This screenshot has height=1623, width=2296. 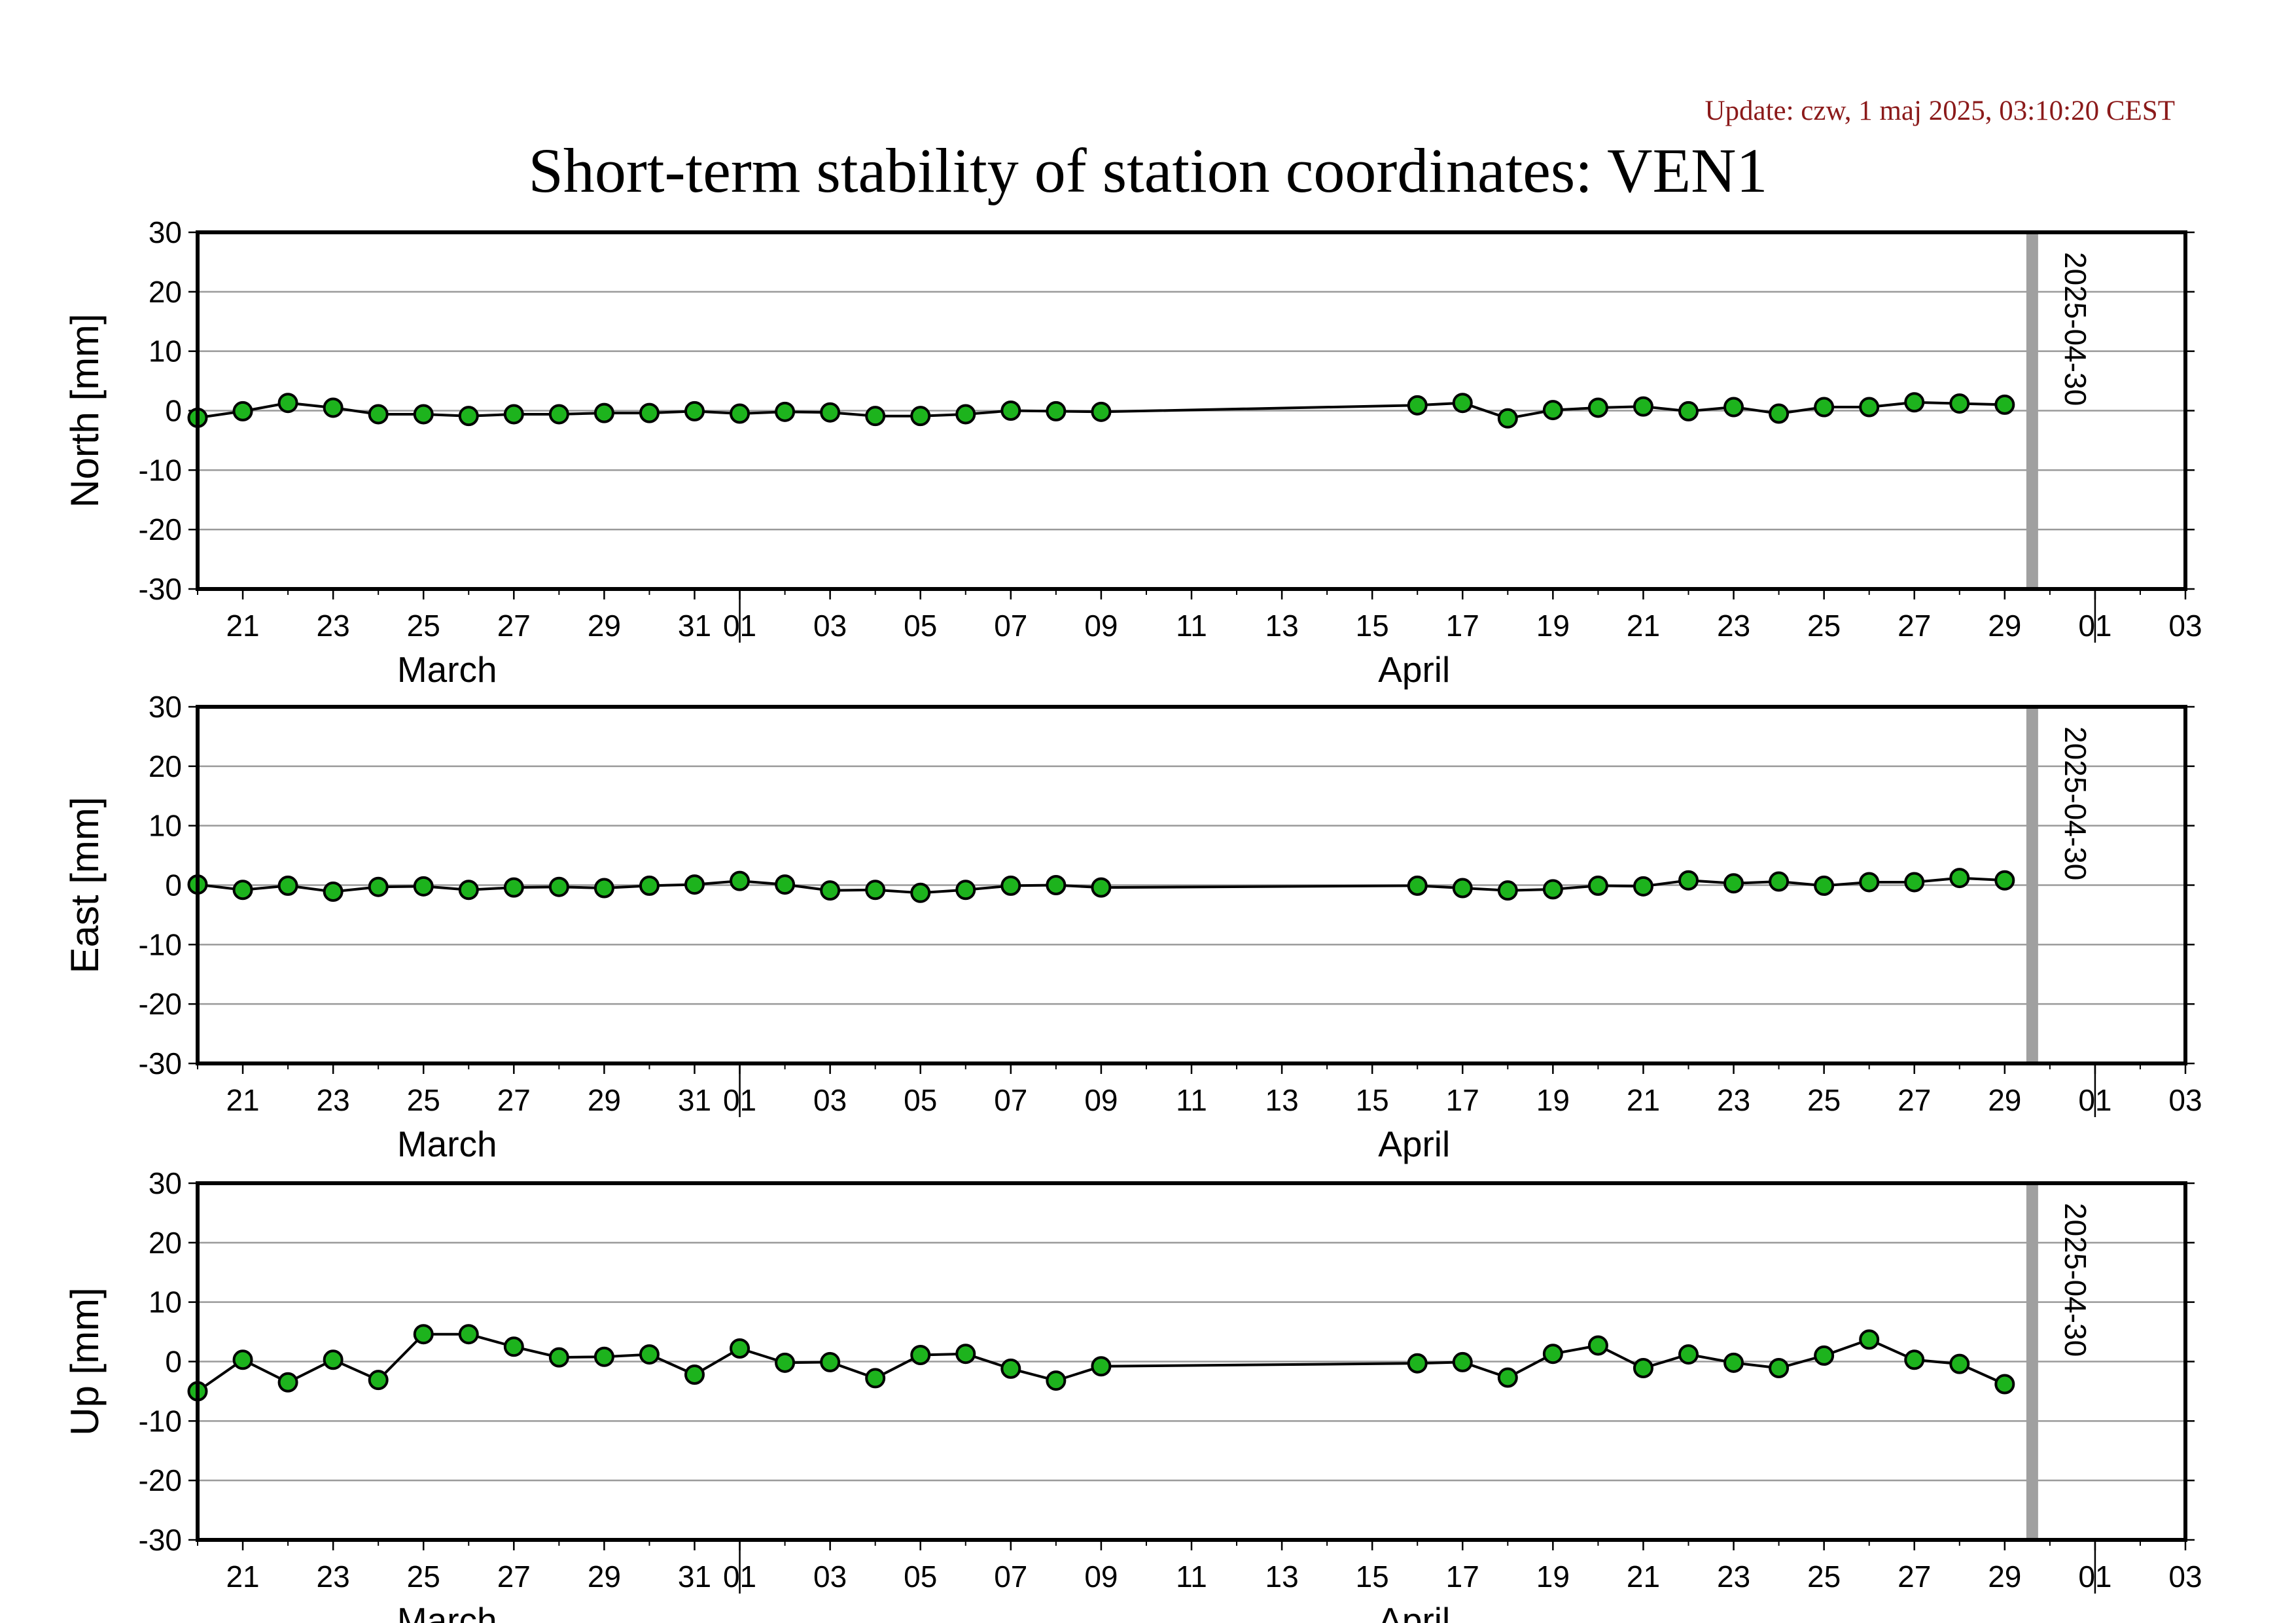 I want to click on date-marker-label: 2025-04-30, so click(x=2075, y=329).